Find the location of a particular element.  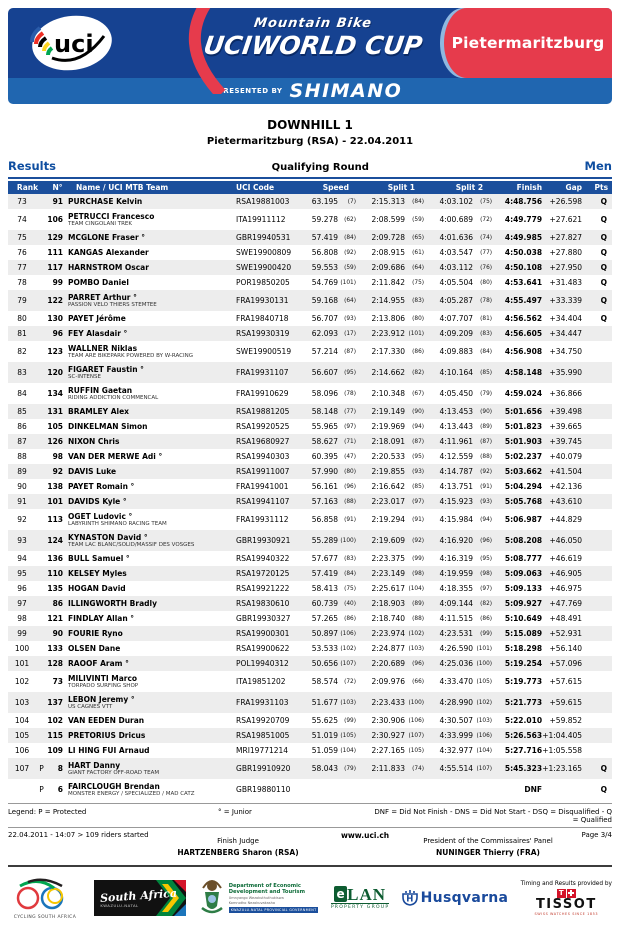

speed-cell: 54.769 is located at coordinates (325, 282).